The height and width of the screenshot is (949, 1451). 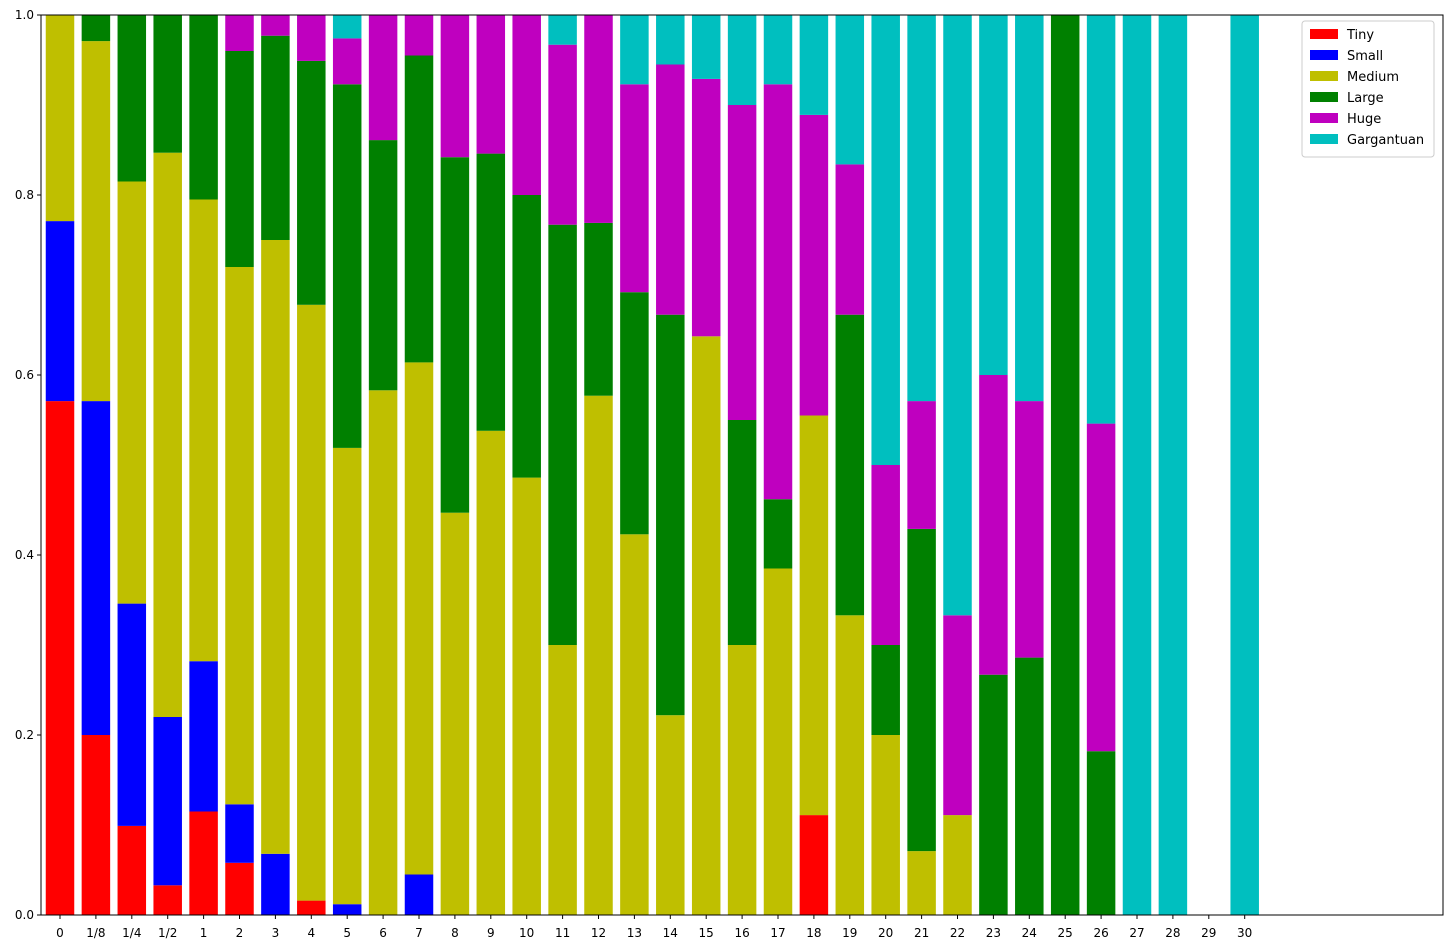 I want to click on x-tick-label: 20, so click(x=885, y=933).